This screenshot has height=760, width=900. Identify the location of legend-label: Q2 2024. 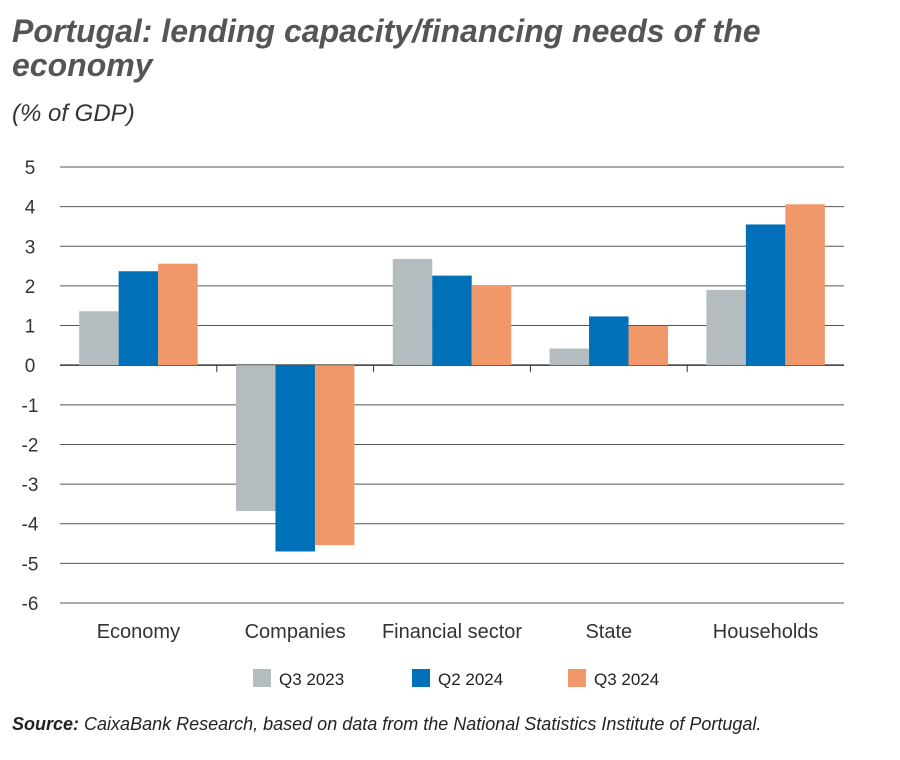
(470, 679).